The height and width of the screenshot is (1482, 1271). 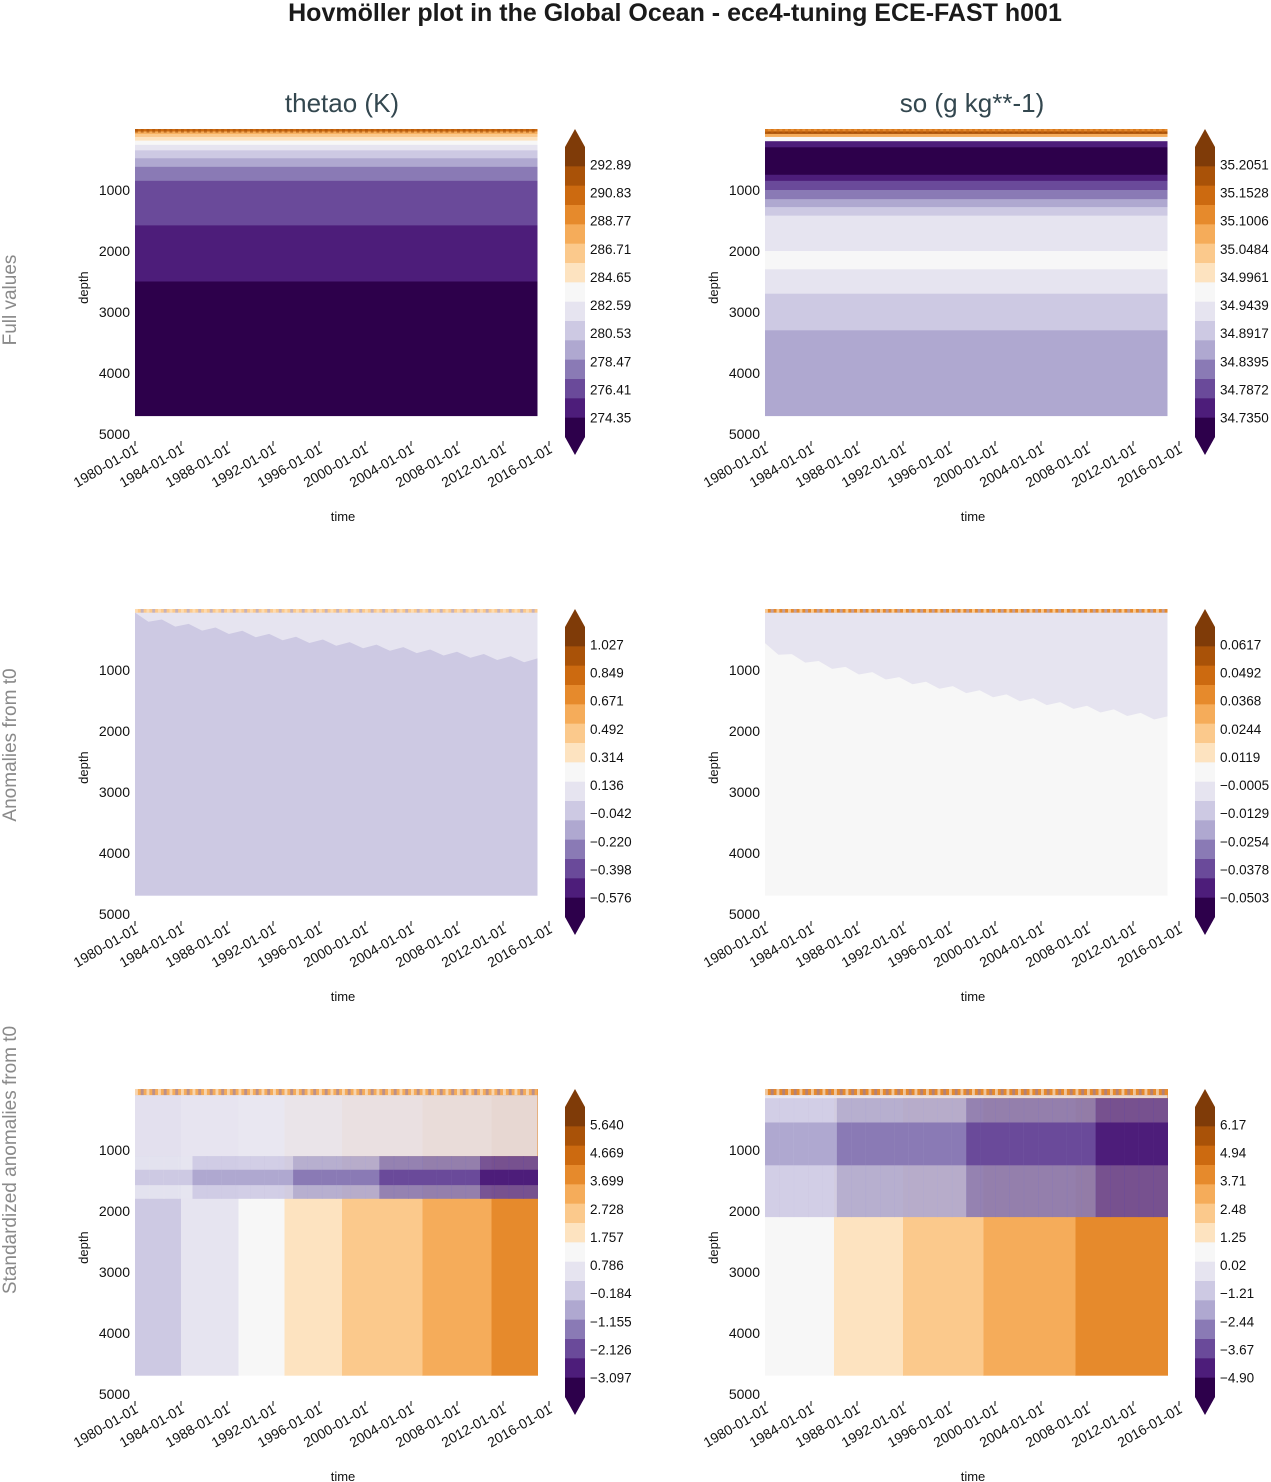 I want to click on upper-layer, so click(x=336, y=1126).